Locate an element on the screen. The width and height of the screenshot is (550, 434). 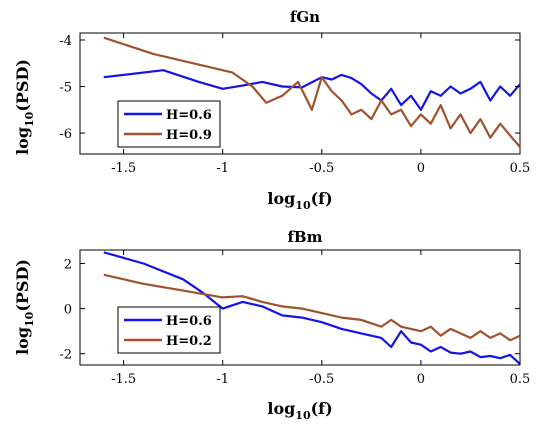
y-tick-label: -6 is located at coordinates (65, 134).